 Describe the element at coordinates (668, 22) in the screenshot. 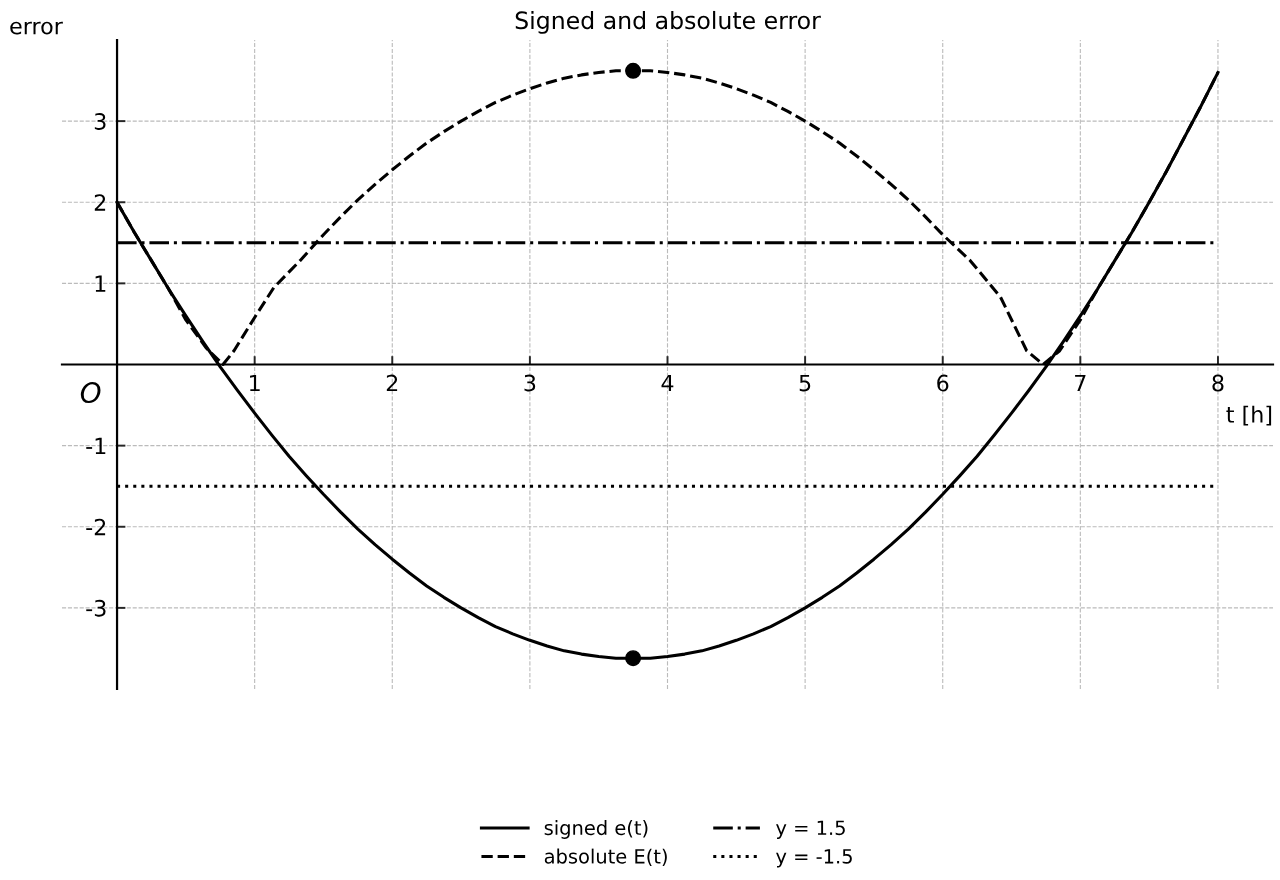

I see `chart-title: Signed and absolute error` at that location.